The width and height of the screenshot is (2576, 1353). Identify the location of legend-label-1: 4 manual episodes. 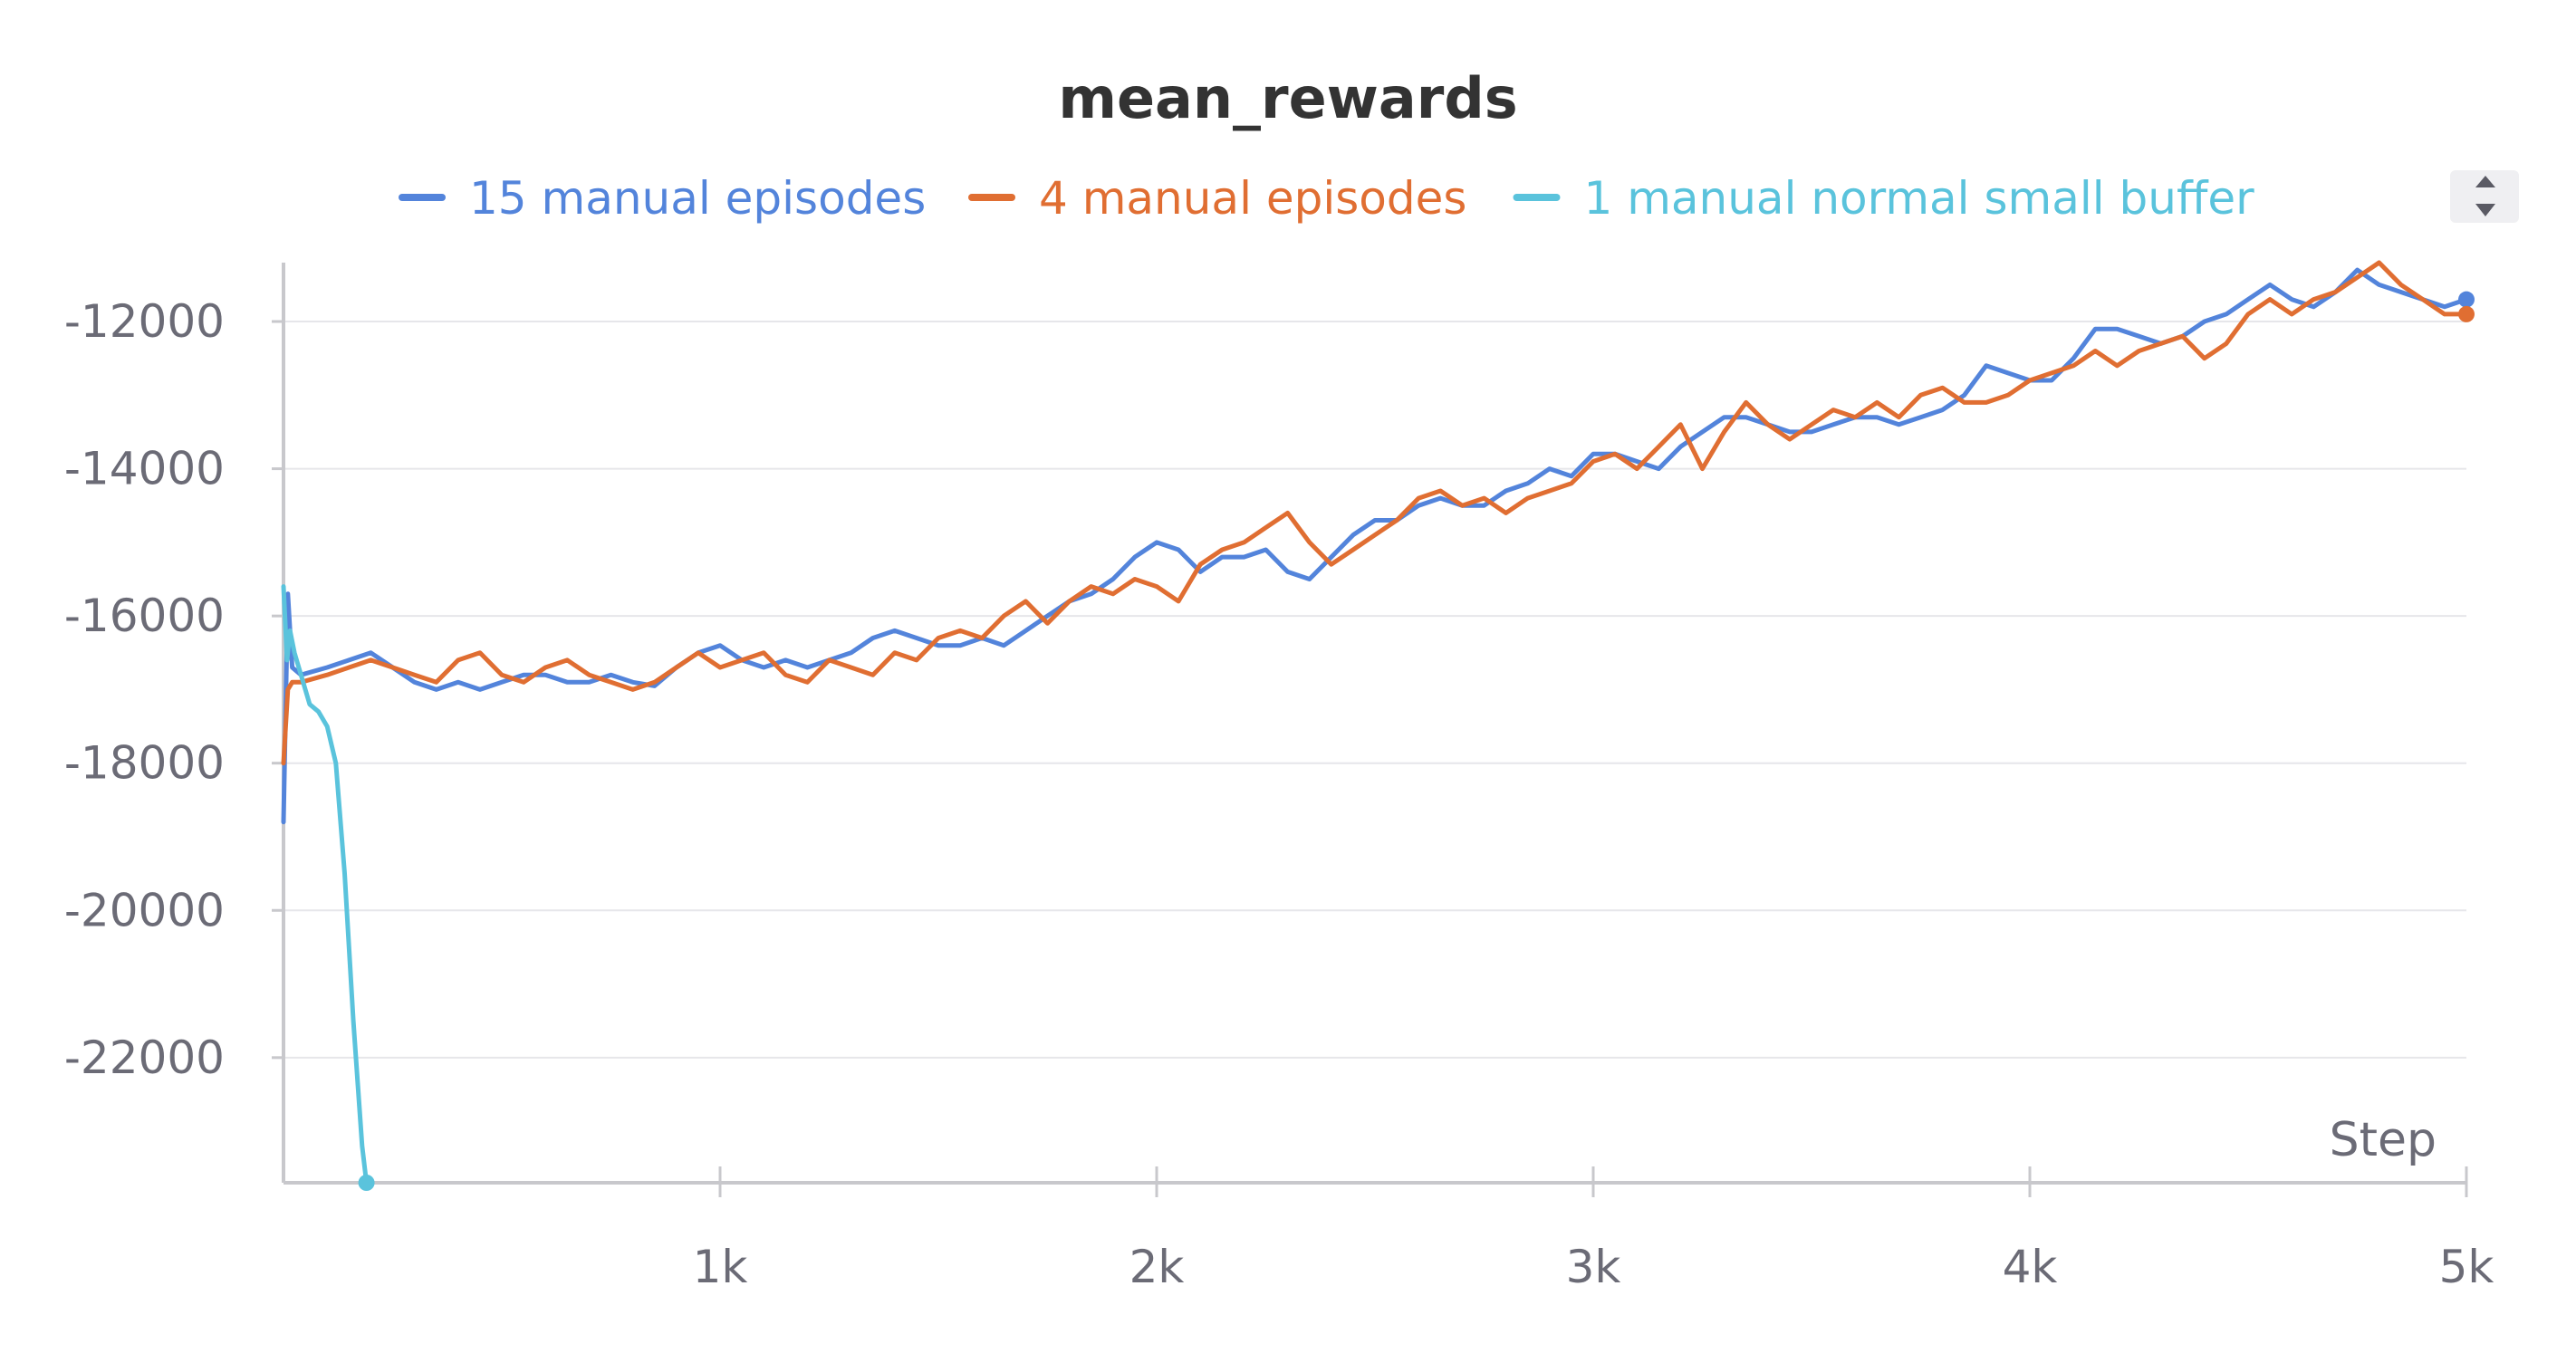
(1252, 198).